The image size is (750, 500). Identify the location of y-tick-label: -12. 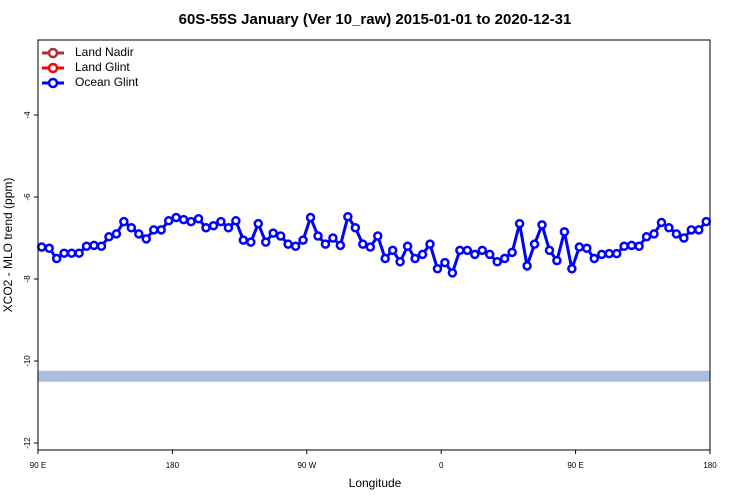
(27, 443).